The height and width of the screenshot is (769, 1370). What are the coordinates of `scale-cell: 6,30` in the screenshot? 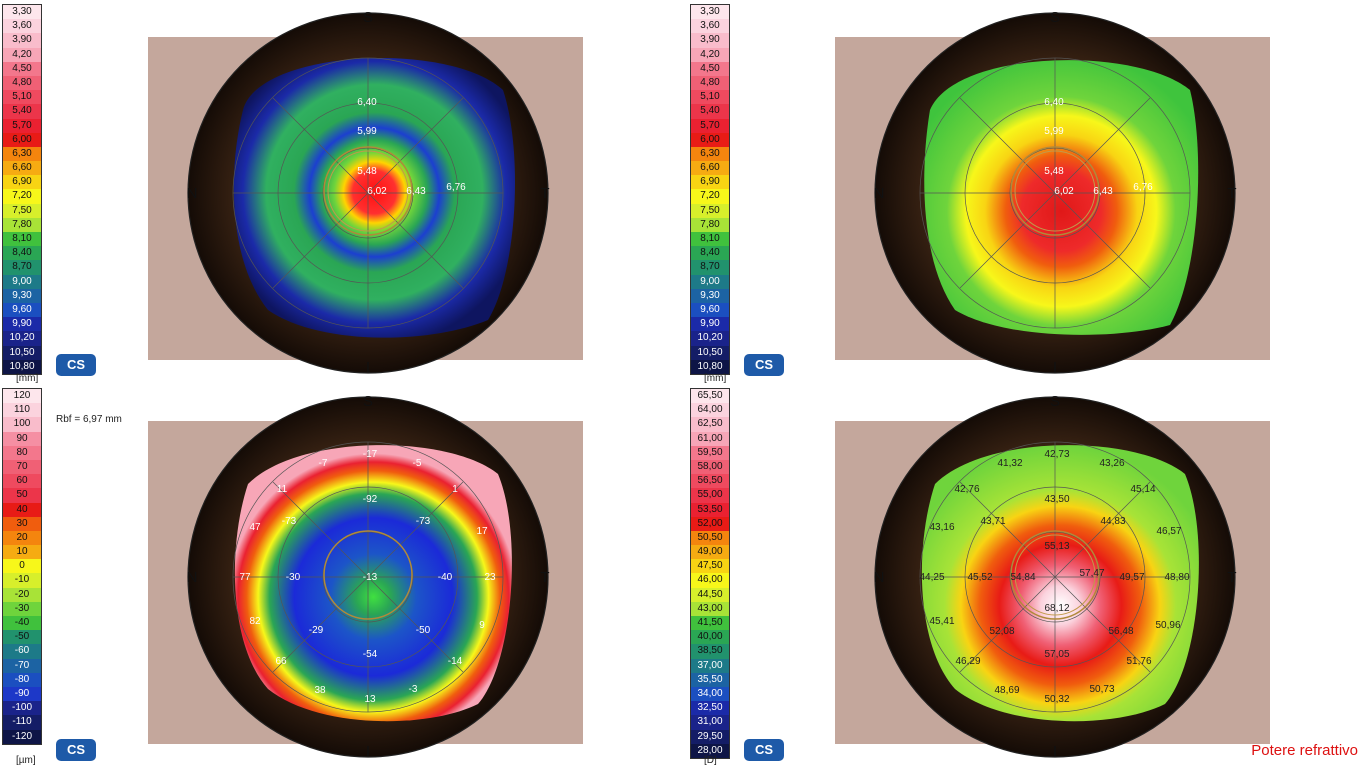 It's located at (22, 154).